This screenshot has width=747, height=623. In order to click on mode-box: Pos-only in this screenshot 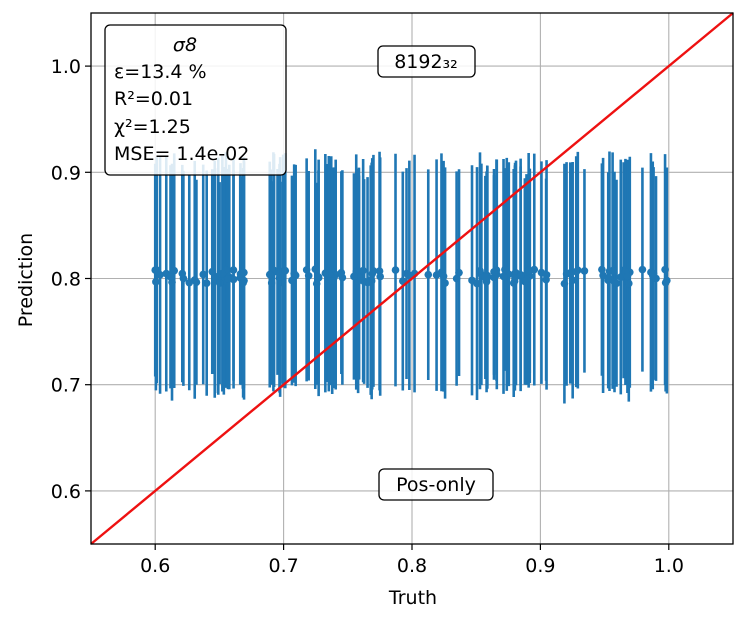, I will do `click(436, 484)`.